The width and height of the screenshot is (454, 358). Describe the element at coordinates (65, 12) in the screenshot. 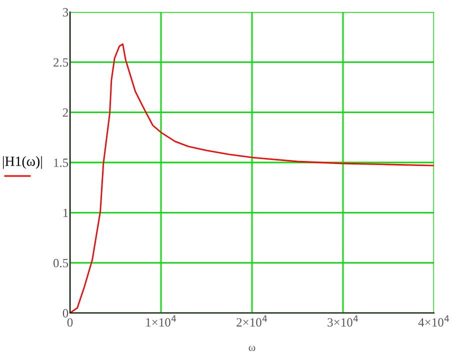

I see `y-tick-label: 3` at that location.